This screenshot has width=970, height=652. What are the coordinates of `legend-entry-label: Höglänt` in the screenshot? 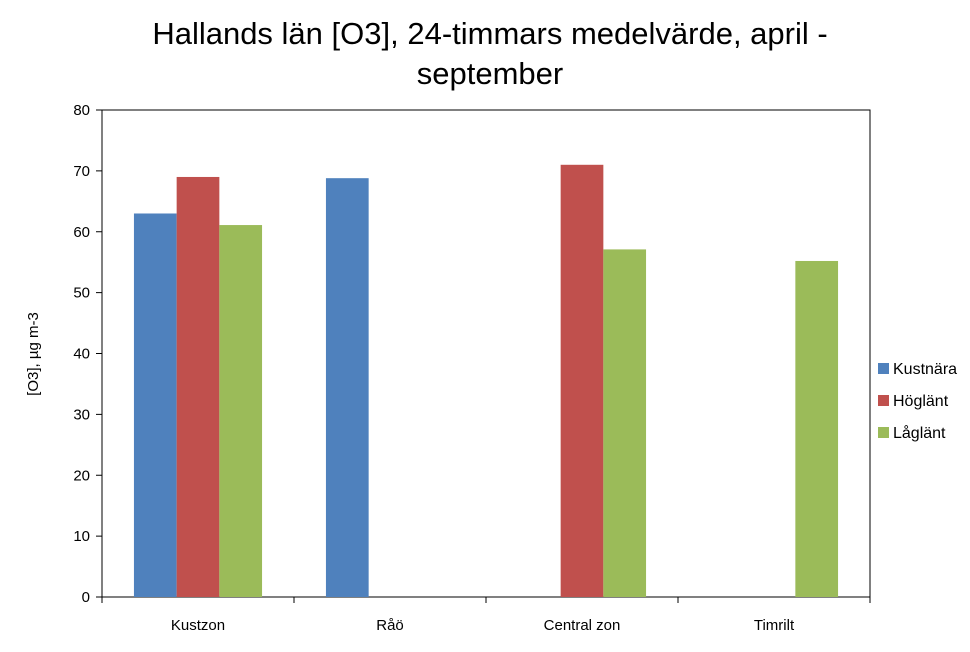 It's located at (921, 401).